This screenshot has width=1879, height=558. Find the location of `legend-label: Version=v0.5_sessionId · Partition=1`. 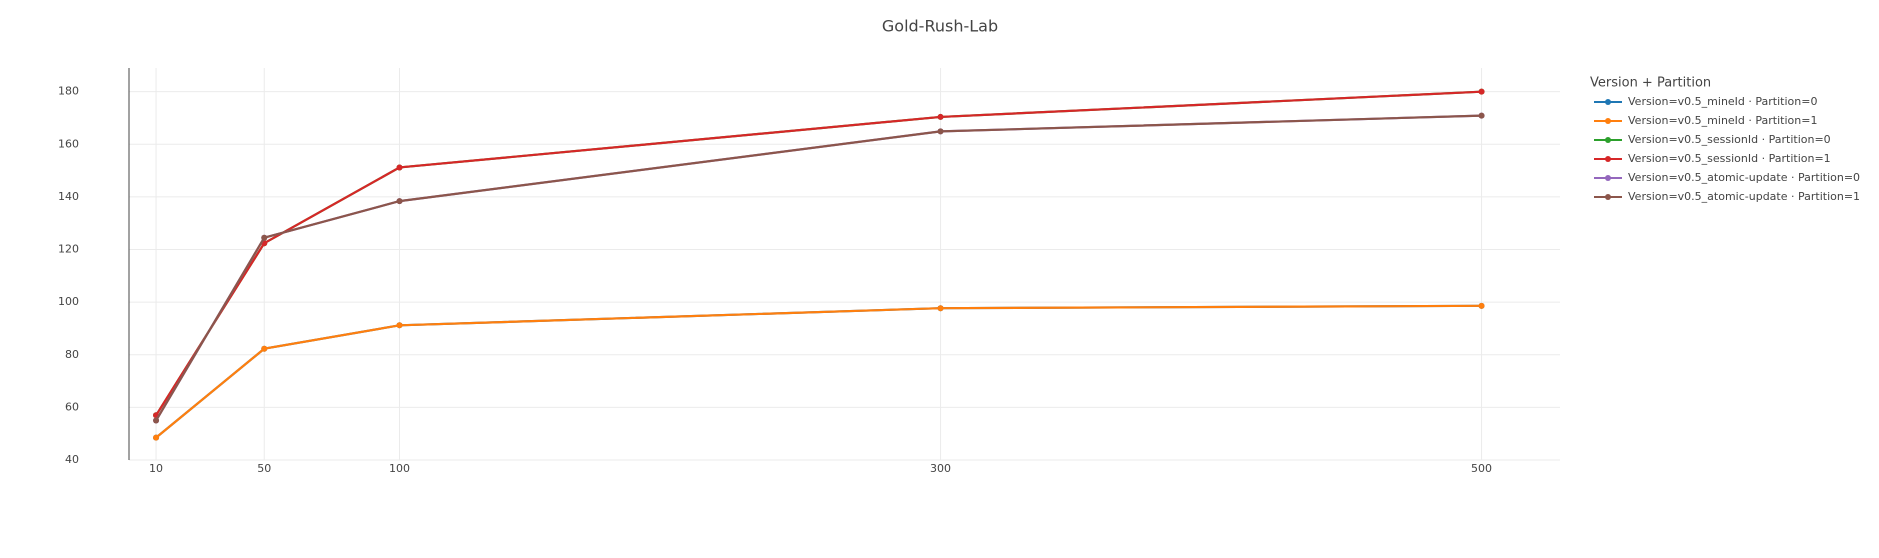

legend-label: Version=v0.5_sessionId · Partition=1 is located at coordinates (1729, 158).